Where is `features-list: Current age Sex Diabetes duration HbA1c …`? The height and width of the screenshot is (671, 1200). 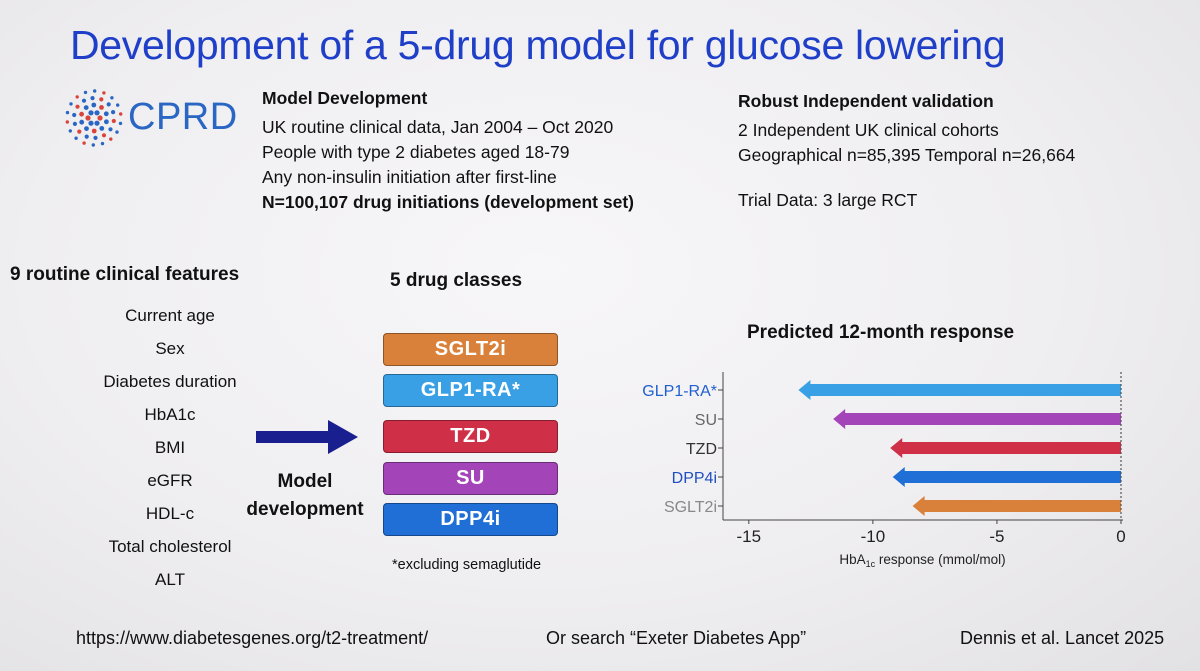
features-list: Current age Sex Diabetes duration HbA1c … is located at coordinates (170, 450).